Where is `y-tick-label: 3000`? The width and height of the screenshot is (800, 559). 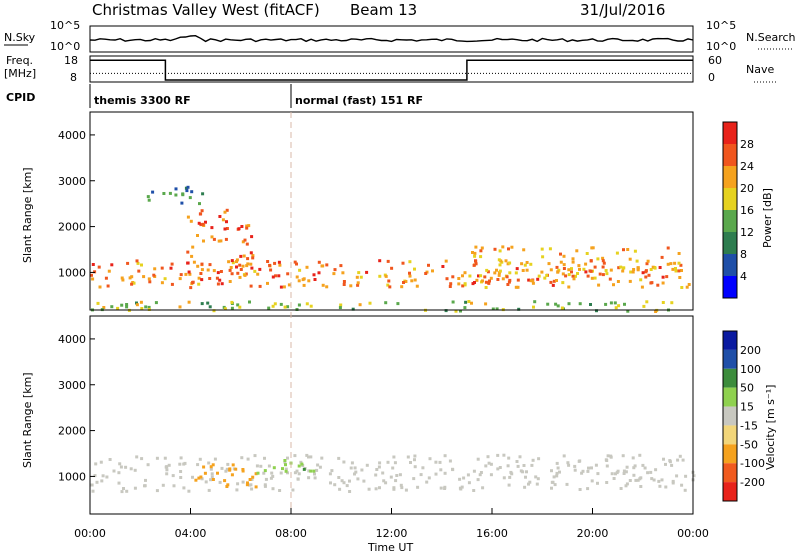
y-tick-label: 3000 is located at coordinates (72, 385).